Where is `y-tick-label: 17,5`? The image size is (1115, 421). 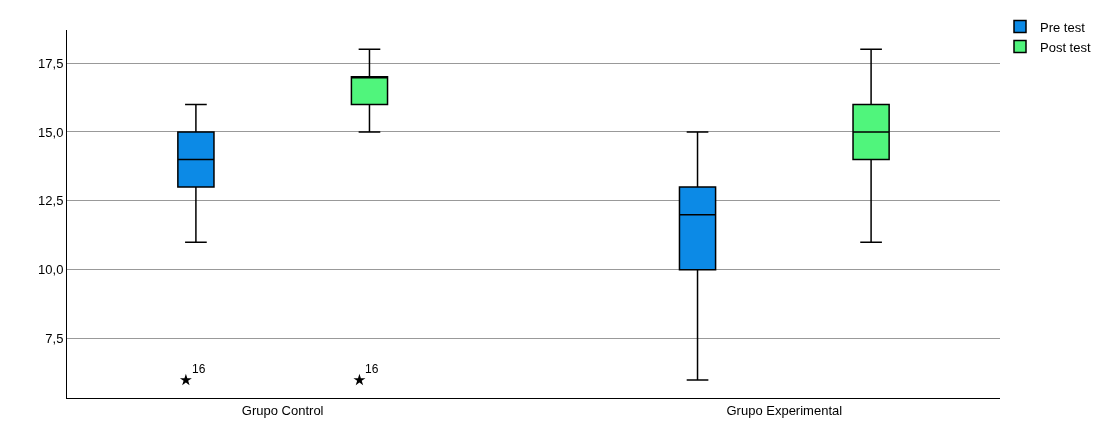 y-tick-label: 17,5 is located at coordinates (51, 63).